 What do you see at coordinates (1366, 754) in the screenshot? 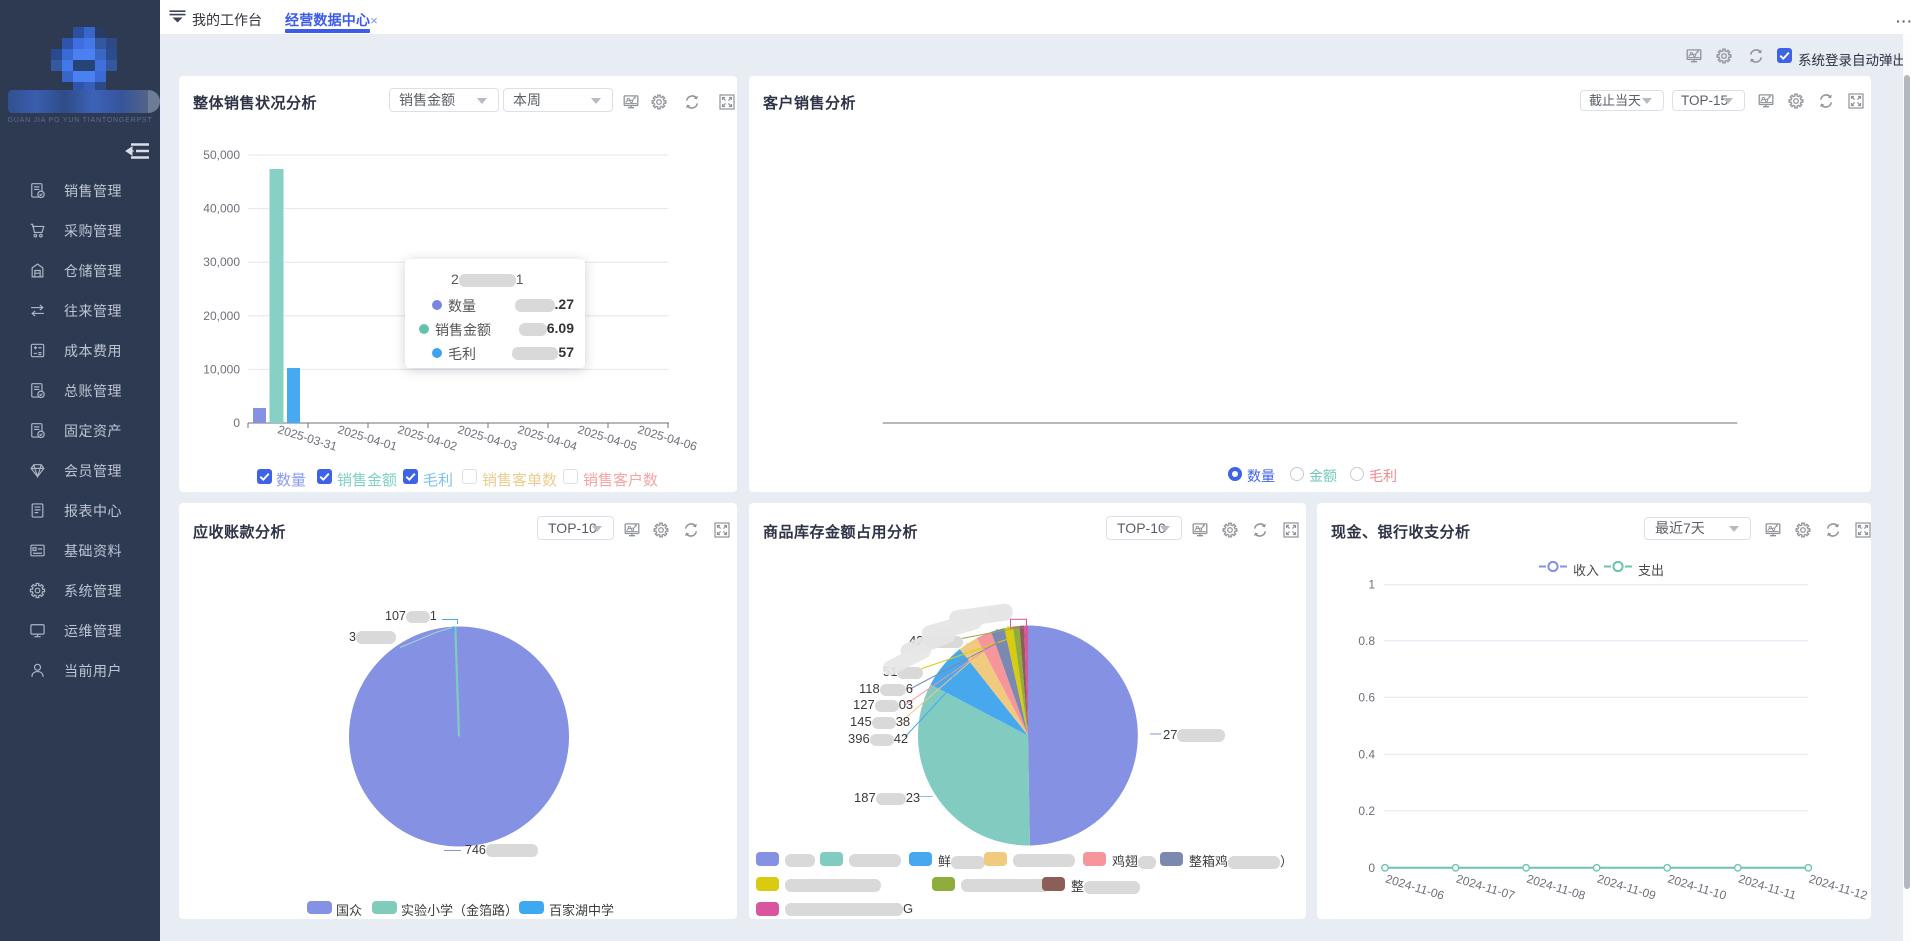
I see `svg-text: 0.4` at bounding box center [1366, 754].